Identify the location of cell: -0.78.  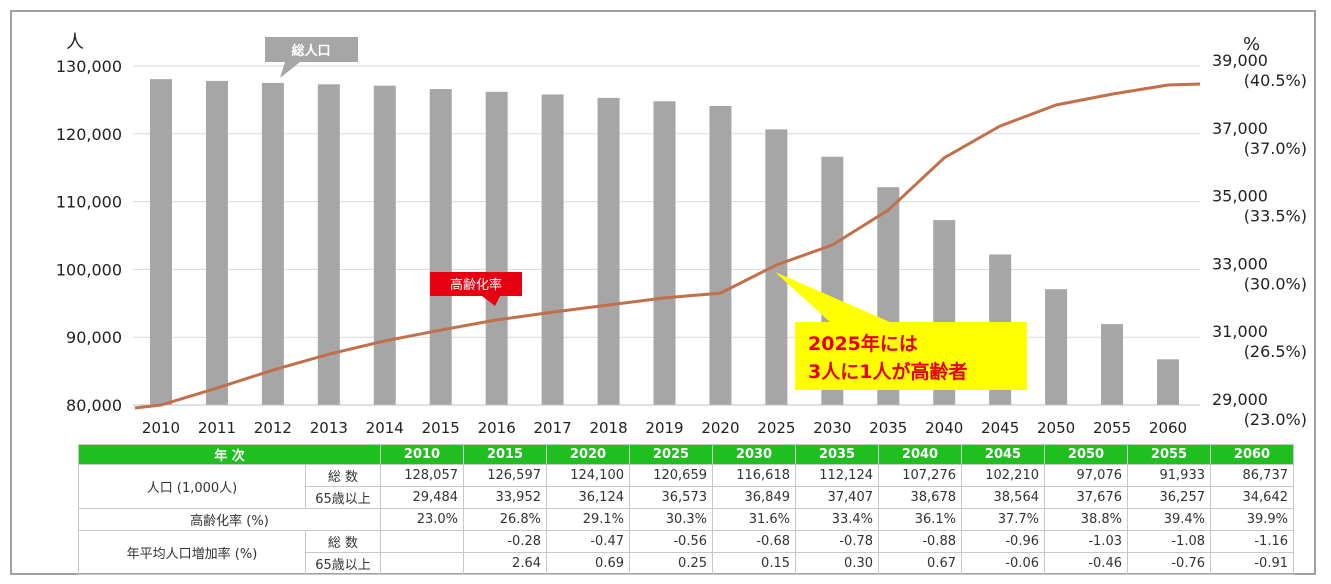
(837, 541).